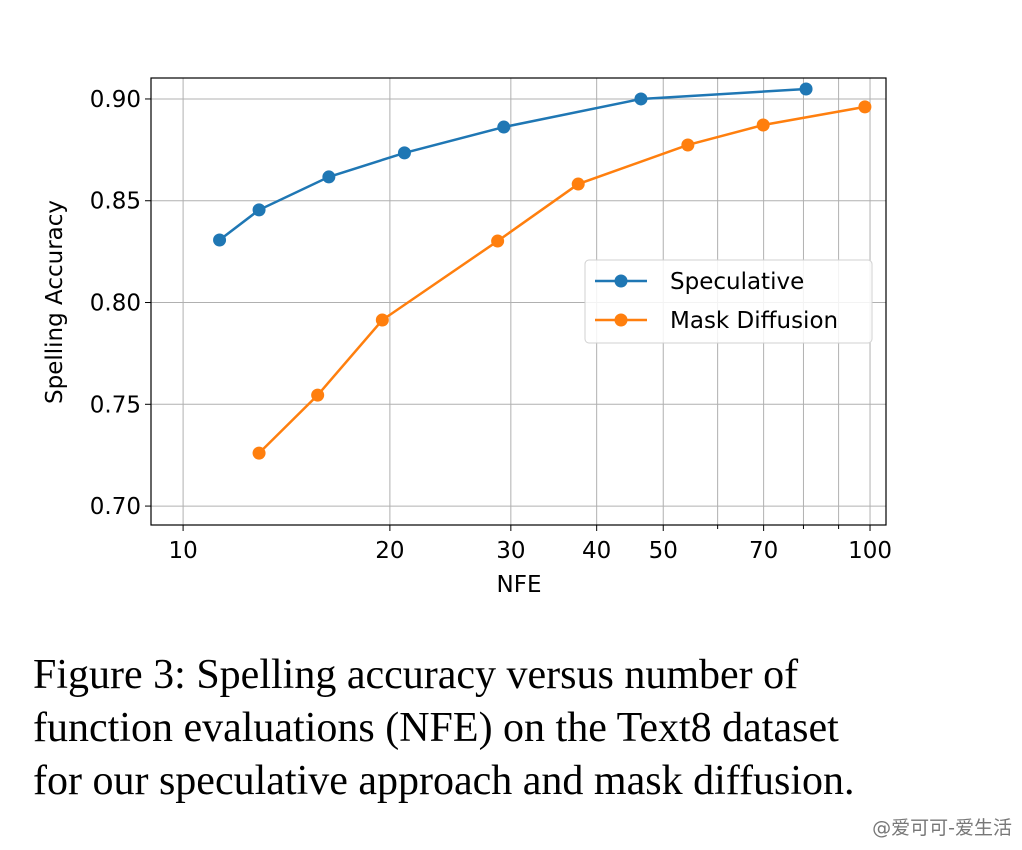 The height and width of the screenshot is (850, 1022). I want to click on watermark: @爱可可-爱生活, so click(942, 828).